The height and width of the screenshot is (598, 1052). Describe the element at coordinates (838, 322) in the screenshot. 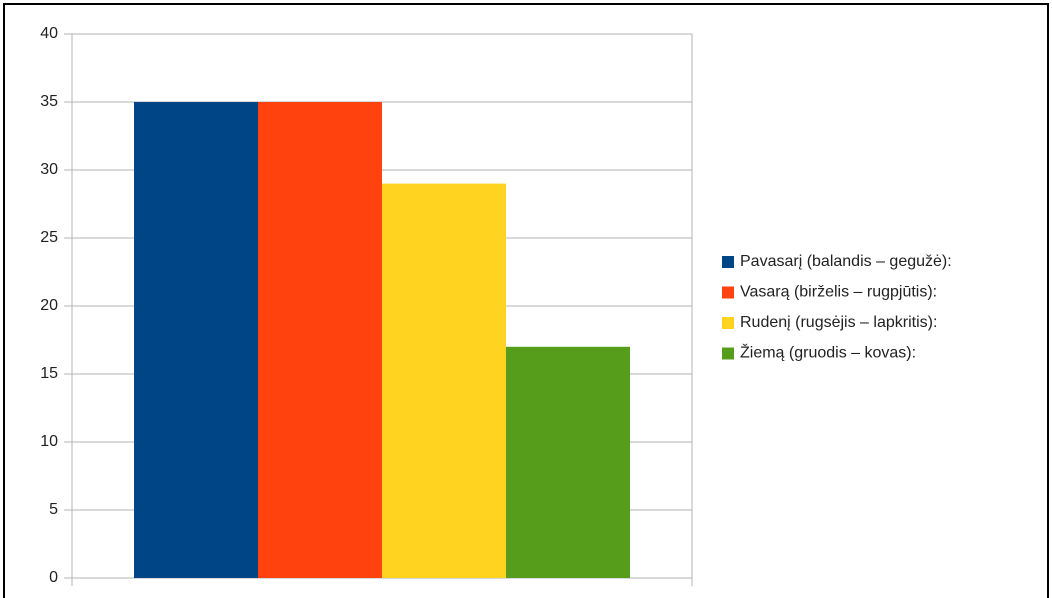

I see `legend-label: Rudenį (rugsėjis – lapkritis):` at that location.